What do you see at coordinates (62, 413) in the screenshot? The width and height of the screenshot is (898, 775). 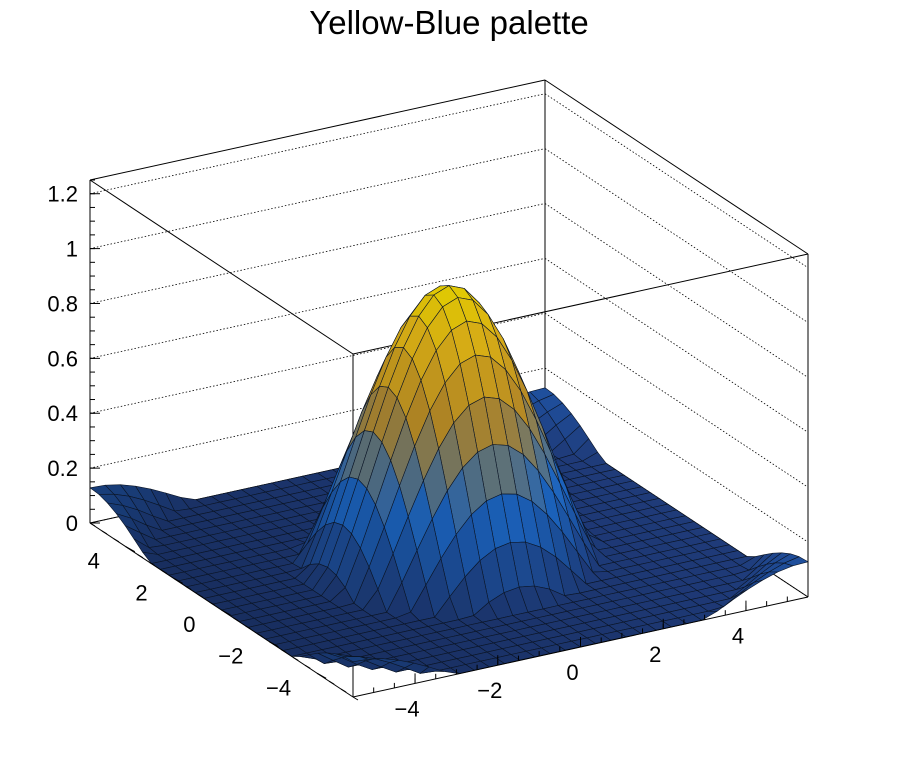 I see `z-tick-label: 0.4` at bounding box center [62, 413].